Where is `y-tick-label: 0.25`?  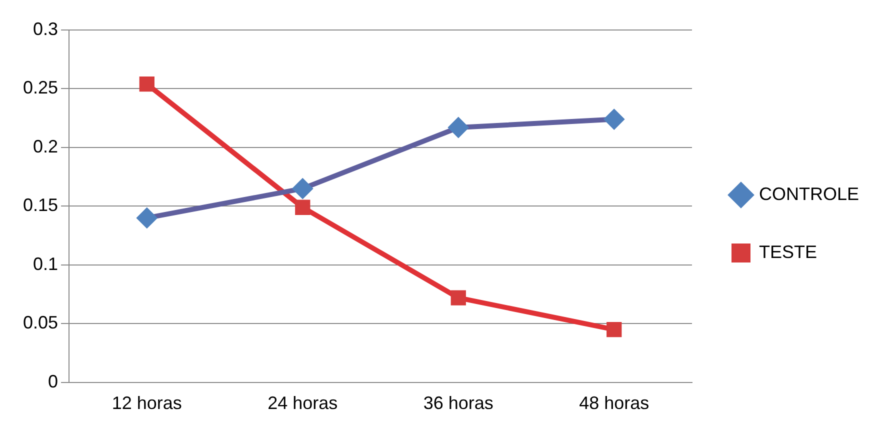
y-tick-label: 0.25 is located at coordinates (40, 88).